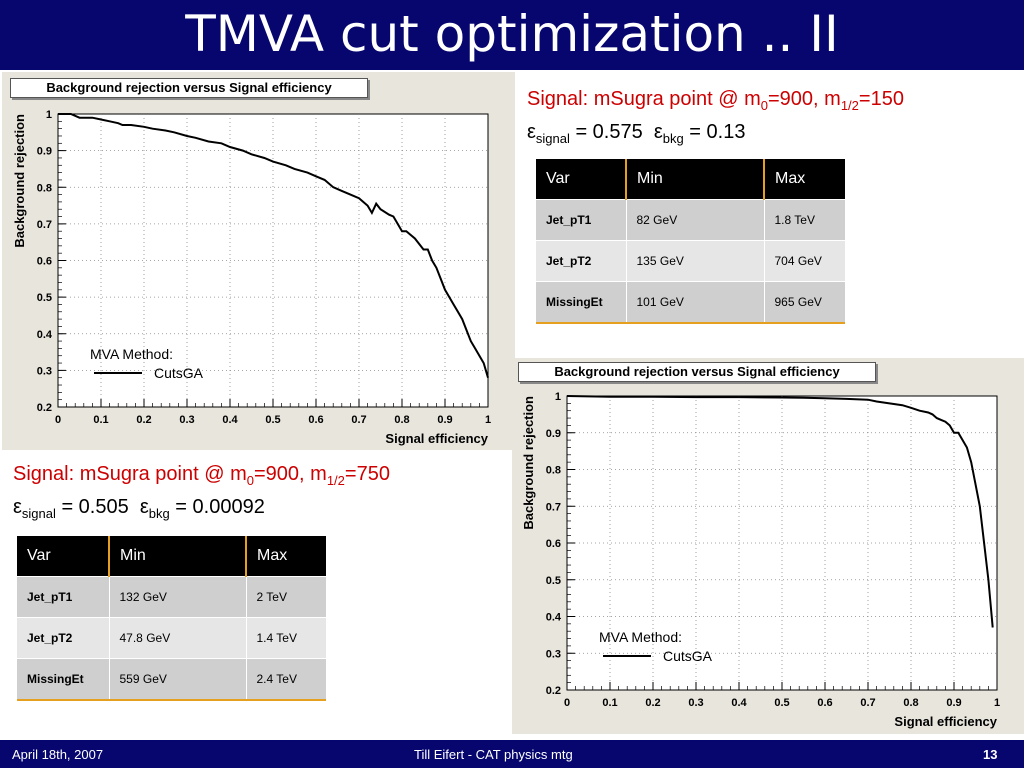 The width and height of the screenshot is (1024, 768). What do you see at coordinates (171, 679) in the screenshot?
I see `table-row: MissingEt 559 GeV 2.4 TeV` at bounding box center [171, 679].